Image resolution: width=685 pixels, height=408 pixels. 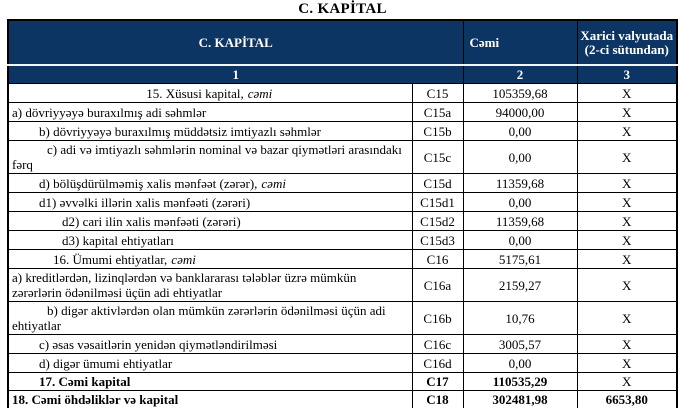 I want to click on row-code: C16d, so click(x=437, y=363).